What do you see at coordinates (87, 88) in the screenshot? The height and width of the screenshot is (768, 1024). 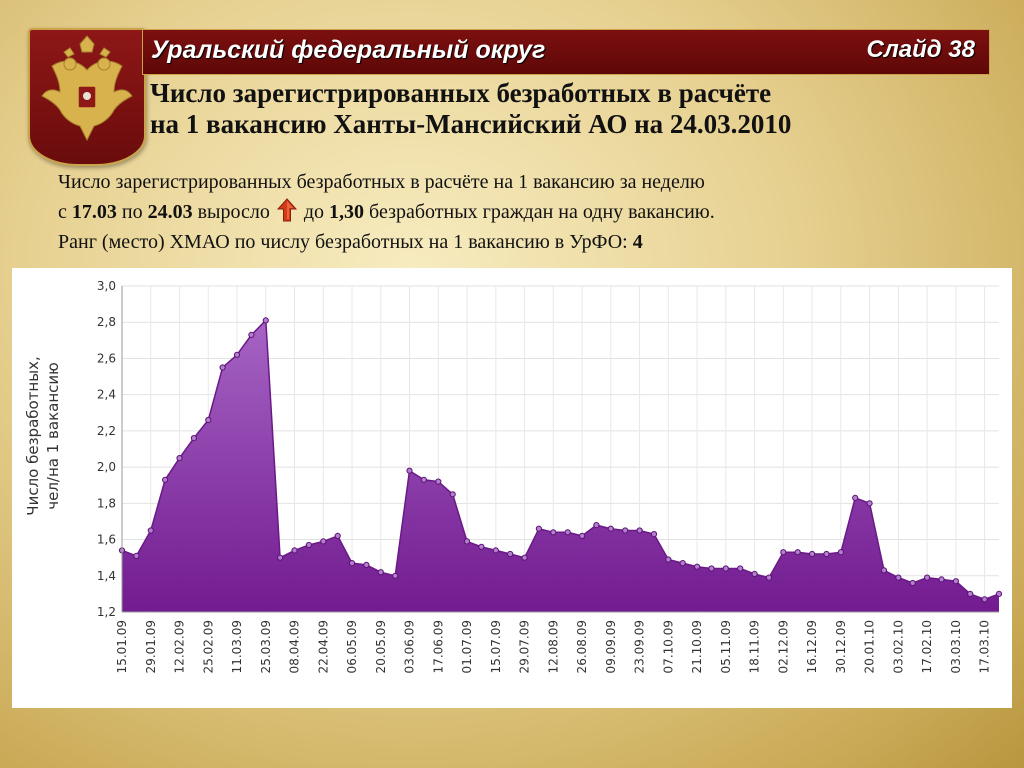 I see `double-headed-eagle-icon` at bounding box center [87, 88].